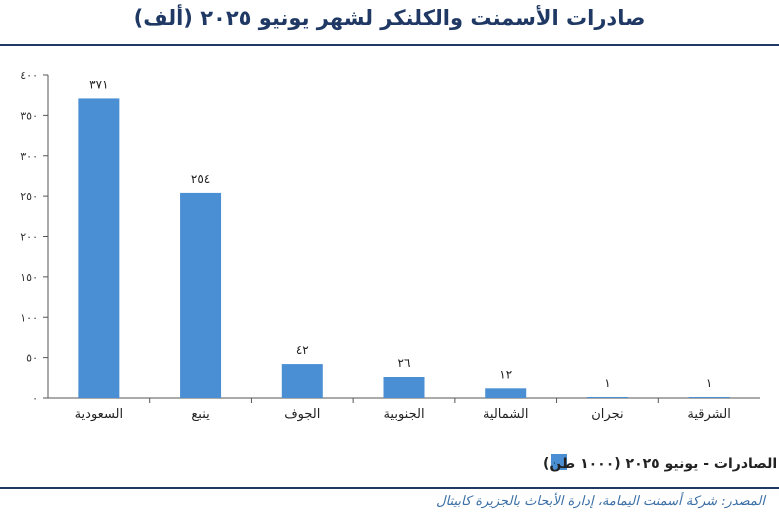 The width and height of the screenshot is (779, 514). Describe the element at coordinates (29, 156) in the screenshot. I see `y-tick-label: ٣٠٠` at that location.